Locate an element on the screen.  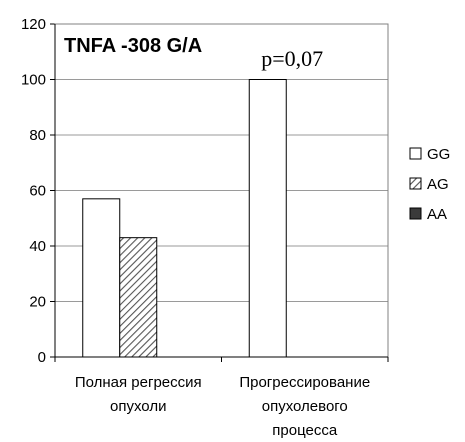
legend-label-ag: AG is located at coordinates (438, 184).